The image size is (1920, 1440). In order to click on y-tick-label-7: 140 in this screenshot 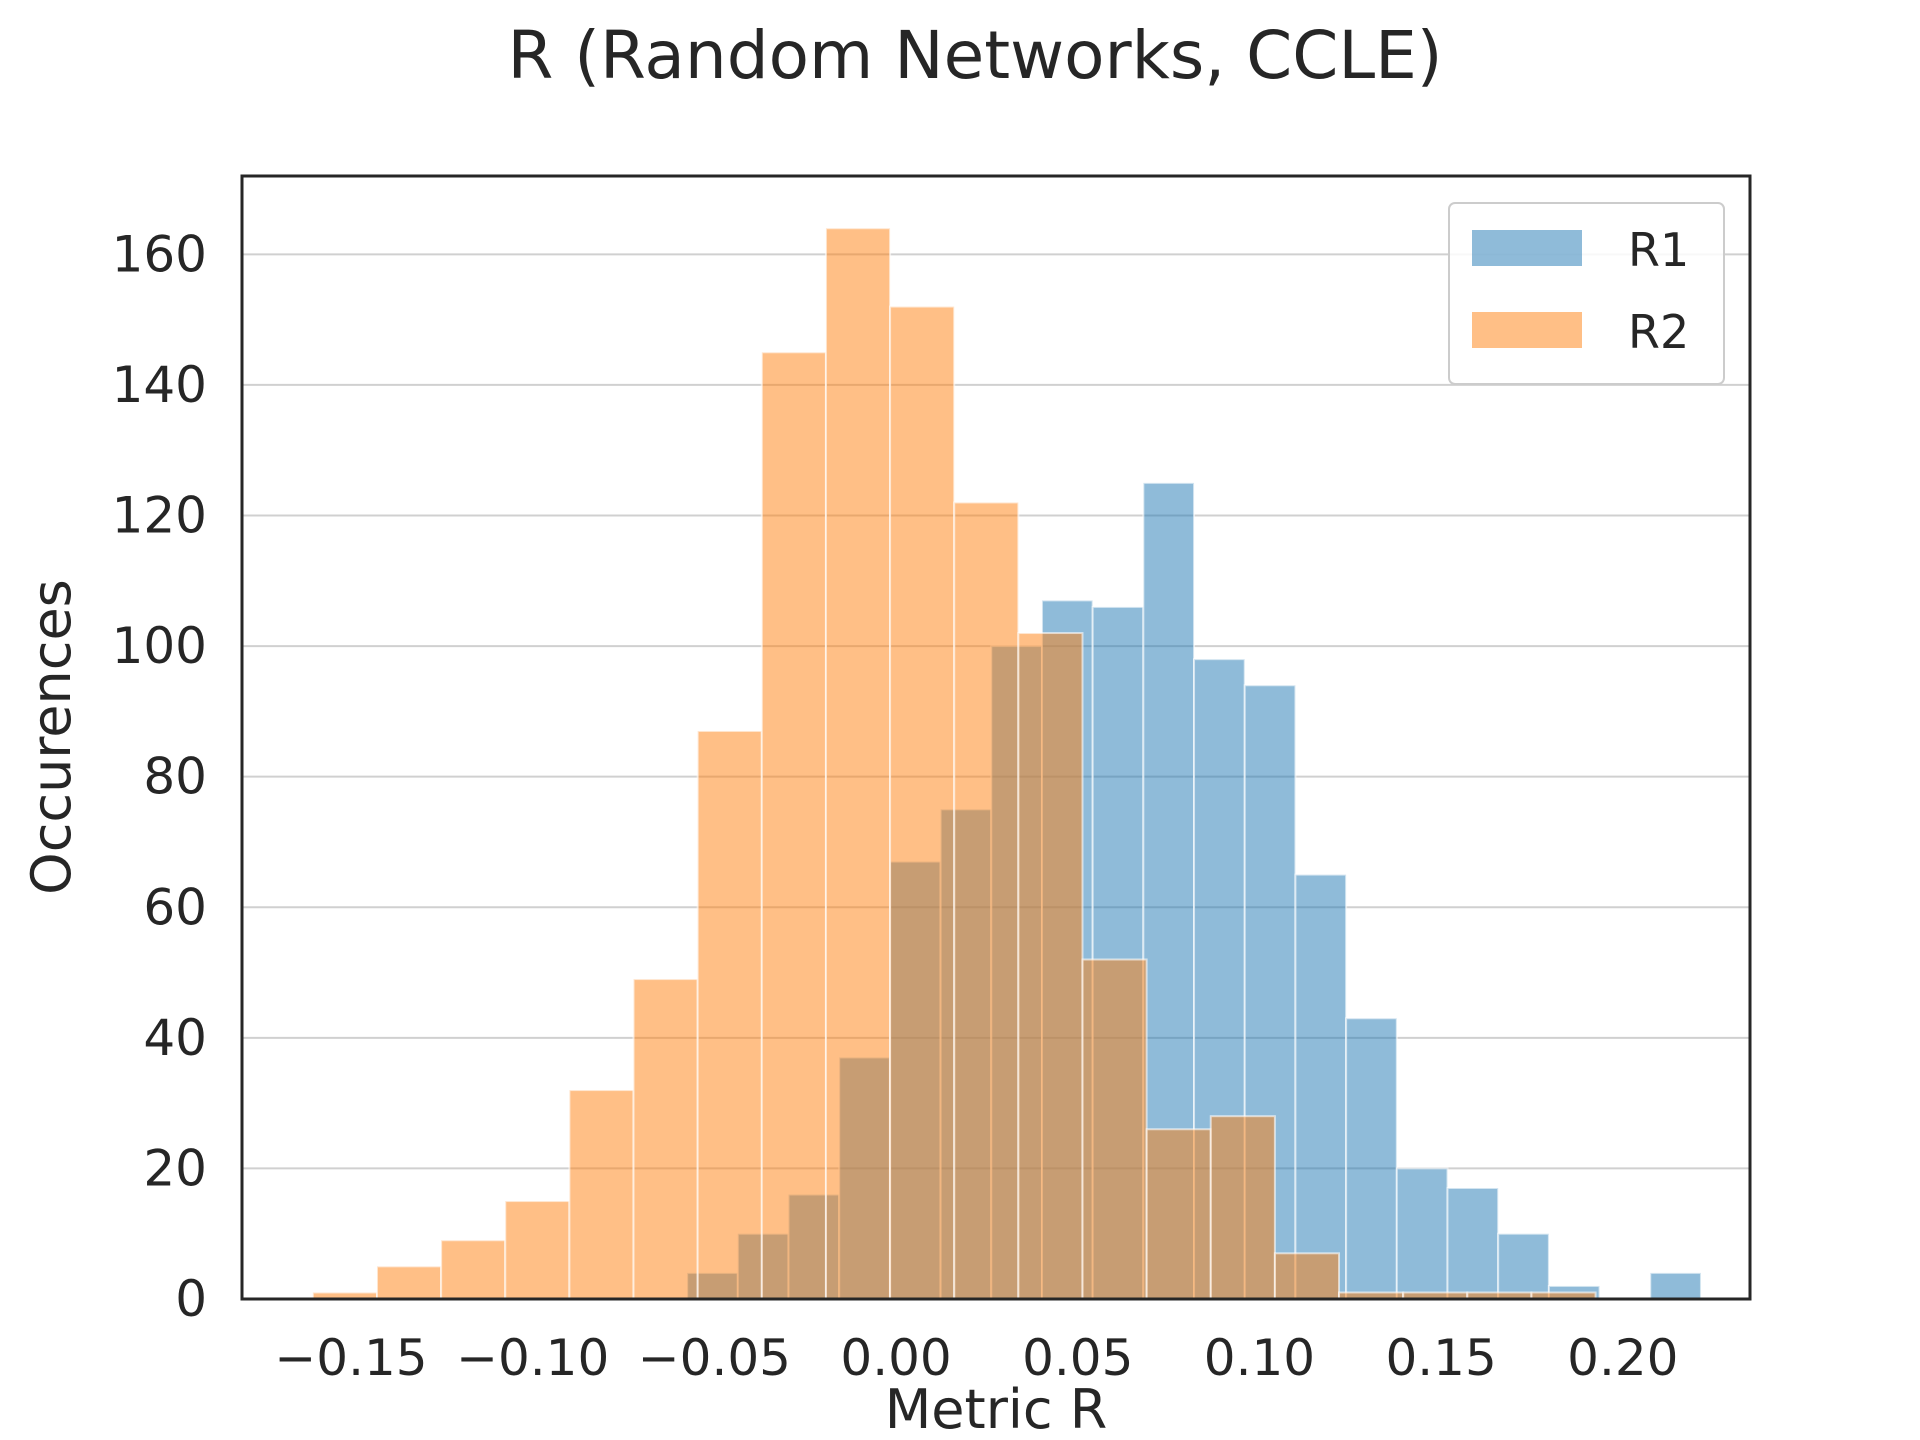, I will do `click(159, 385)`.